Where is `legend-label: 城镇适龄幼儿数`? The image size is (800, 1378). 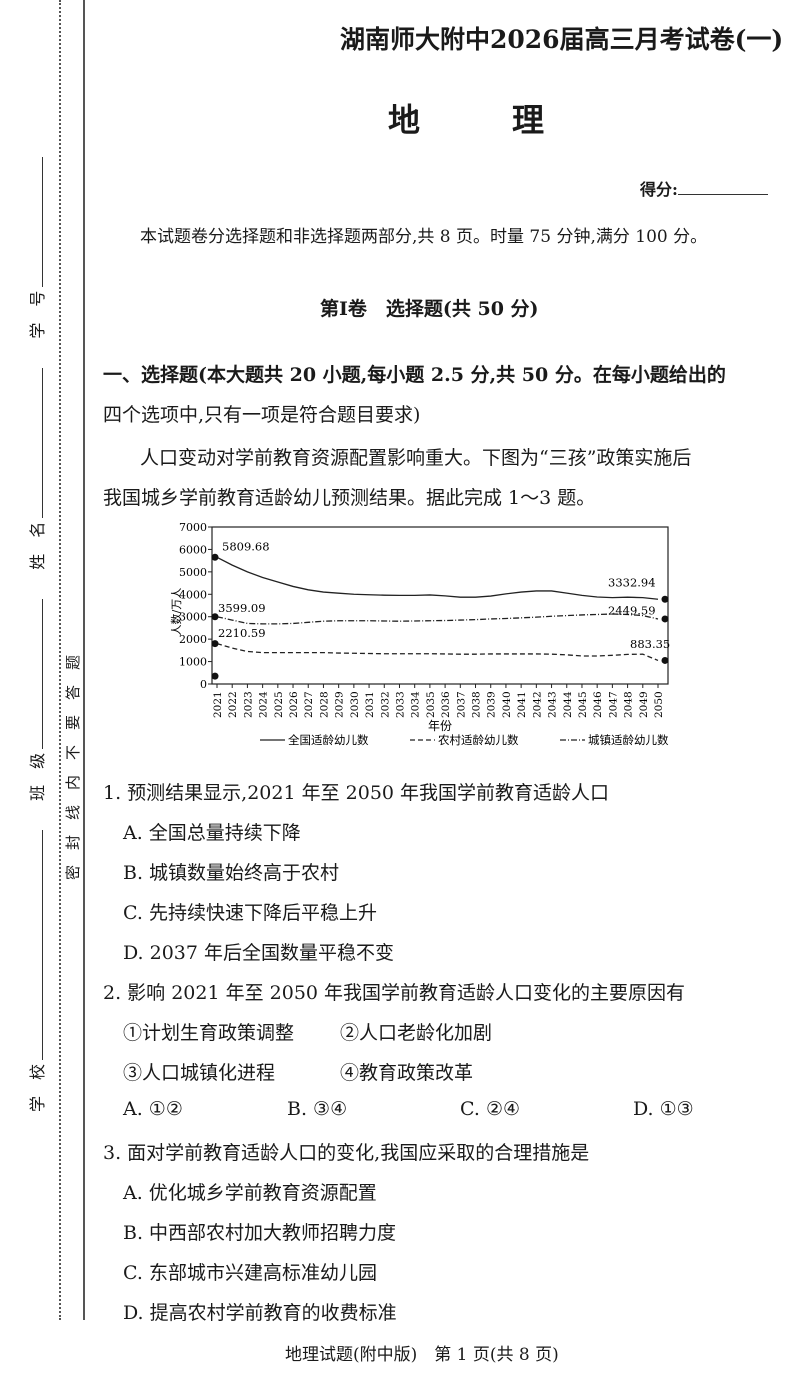
legend-label: 城镇适龄幼儿数 is located at coordinates (628, 740).